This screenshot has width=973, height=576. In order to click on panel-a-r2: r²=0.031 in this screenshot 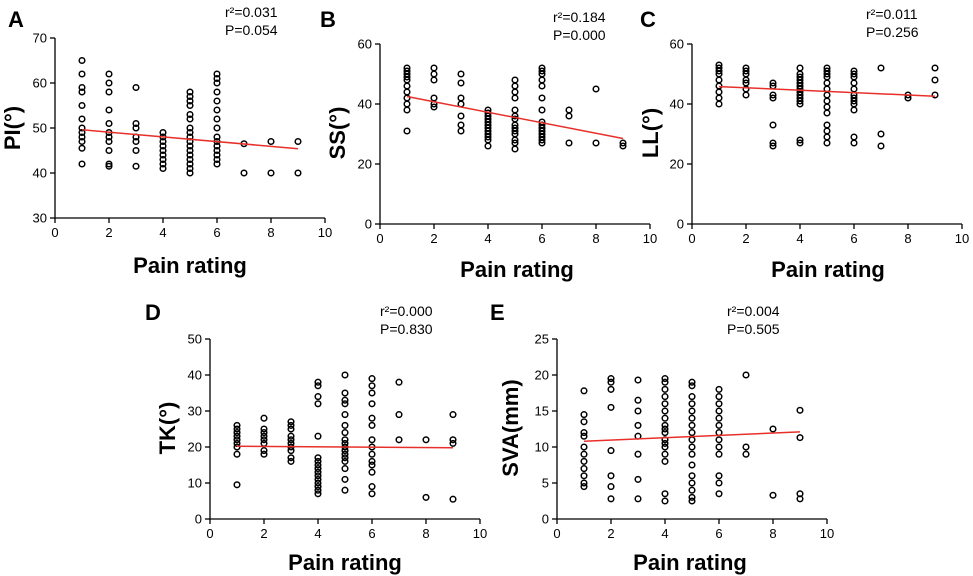, I will do `click(251, 12)`.